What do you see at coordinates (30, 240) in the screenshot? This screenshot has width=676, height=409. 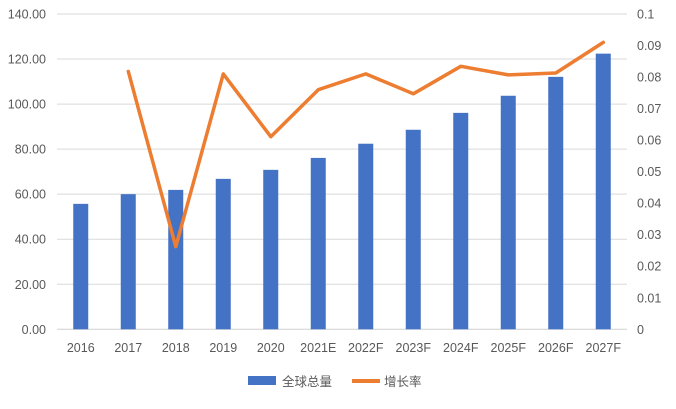 I see `left-tick-label: 40.00` at bounding box center [30, 240].